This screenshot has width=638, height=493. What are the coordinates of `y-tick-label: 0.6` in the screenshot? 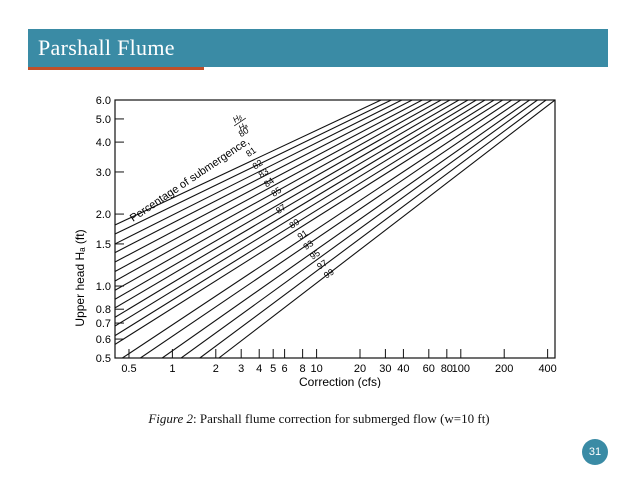 It's located at (103, 340).